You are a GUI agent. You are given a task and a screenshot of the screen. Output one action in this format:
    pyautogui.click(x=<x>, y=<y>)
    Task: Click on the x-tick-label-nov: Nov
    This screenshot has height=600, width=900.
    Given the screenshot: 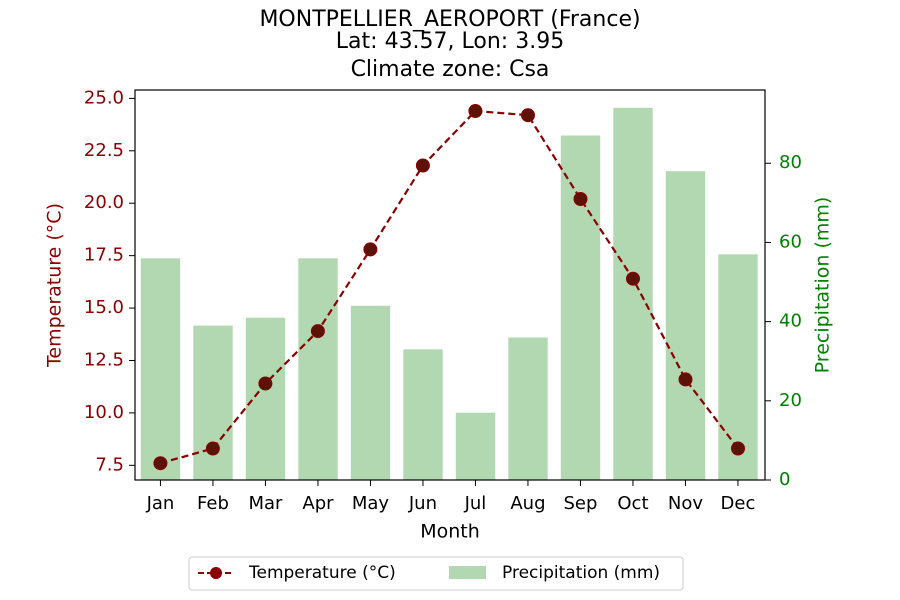 What is the action you would take?
    pyautogui.click(x=685, y=503)
    